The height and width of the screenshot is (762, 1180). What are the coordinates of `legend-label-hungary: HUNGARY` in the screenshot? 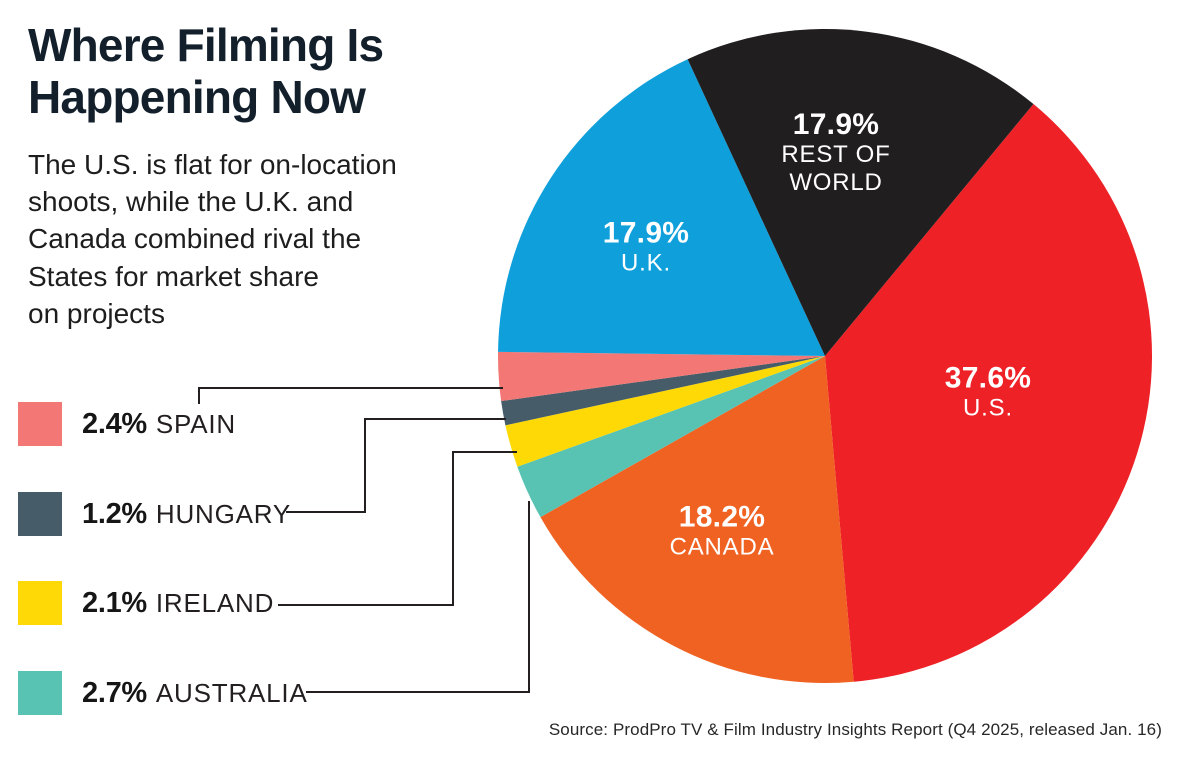 It's located at (223, 513).